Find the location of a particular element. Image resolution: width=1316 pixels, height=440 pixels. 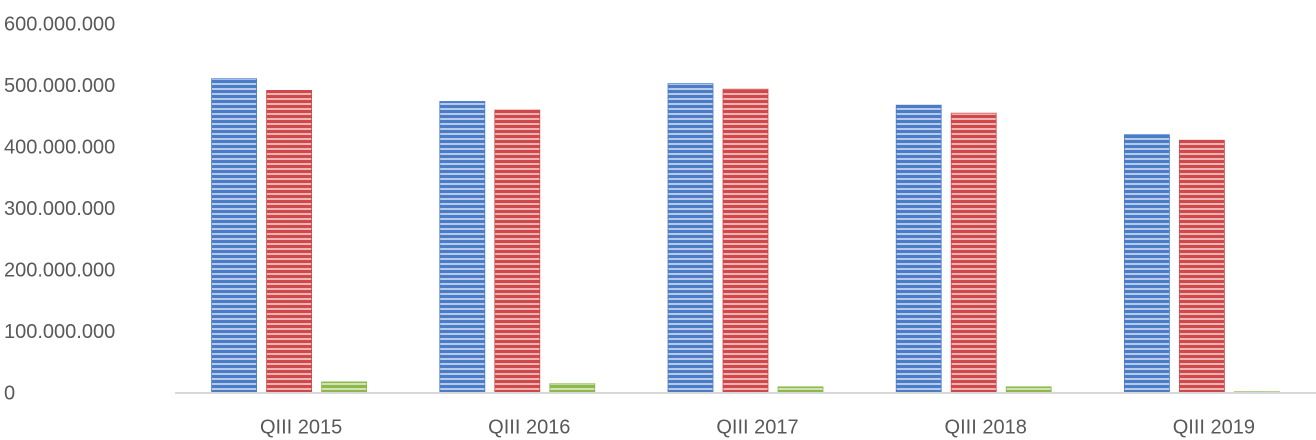

y-tick-label: 100.000.000 is located at coordinates (59, 332).